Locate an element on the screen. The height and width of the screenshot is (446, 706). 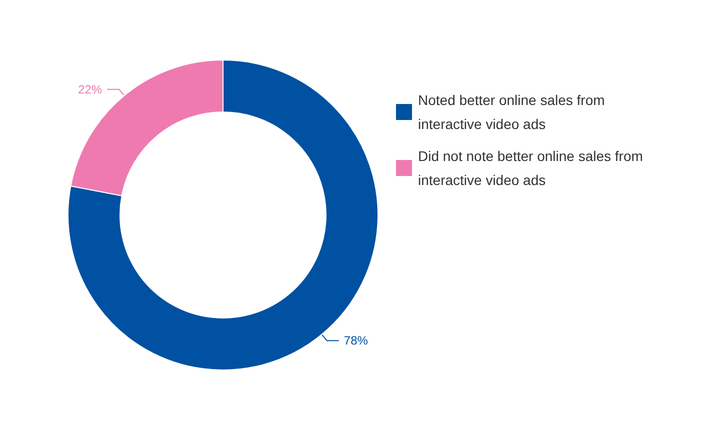
legend-label: Noted better online sales from interactive video ads is located at coordinates (512, 112).